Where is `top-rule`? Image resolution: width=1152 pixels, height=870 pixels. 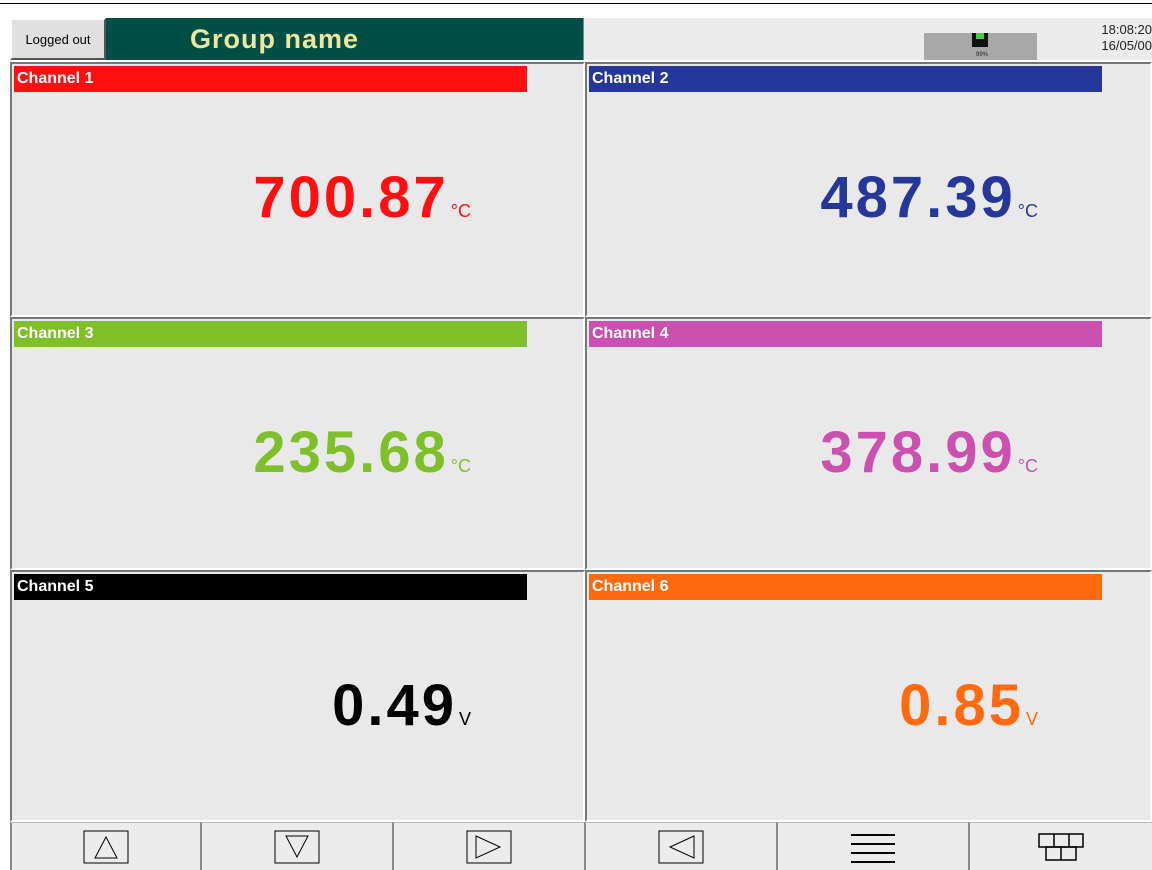 top-rule is located at coordinates (576, 3).